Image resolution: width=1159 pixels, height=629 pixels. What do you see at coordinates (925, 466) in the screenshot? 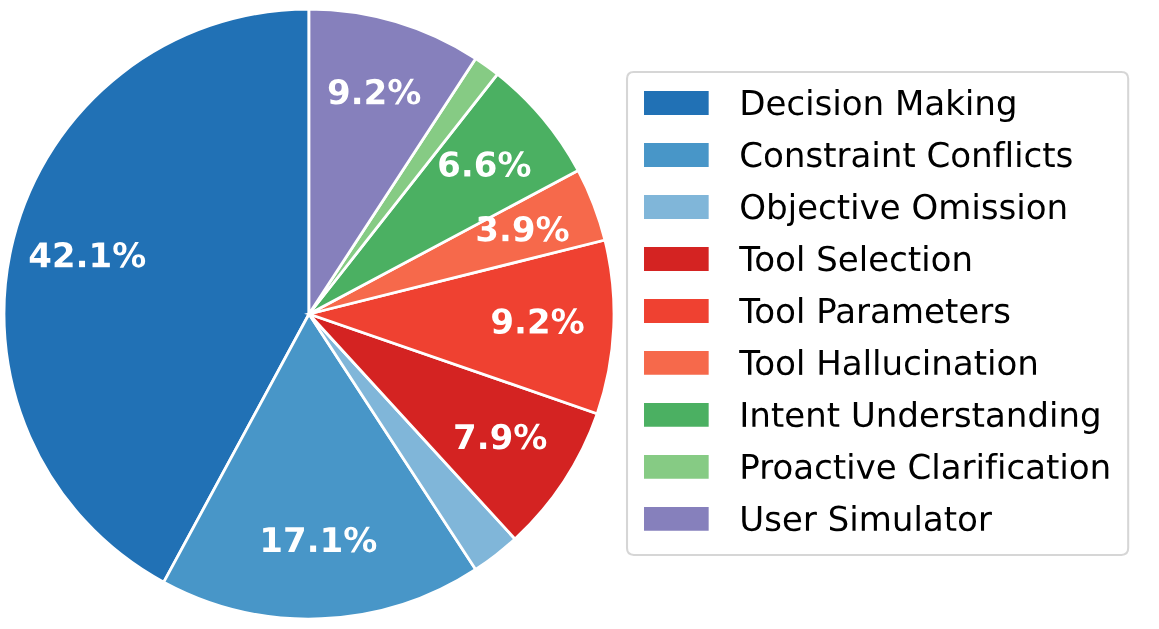
I see `legend-label: Proactive Clarification` at bounding box center [925, 466].